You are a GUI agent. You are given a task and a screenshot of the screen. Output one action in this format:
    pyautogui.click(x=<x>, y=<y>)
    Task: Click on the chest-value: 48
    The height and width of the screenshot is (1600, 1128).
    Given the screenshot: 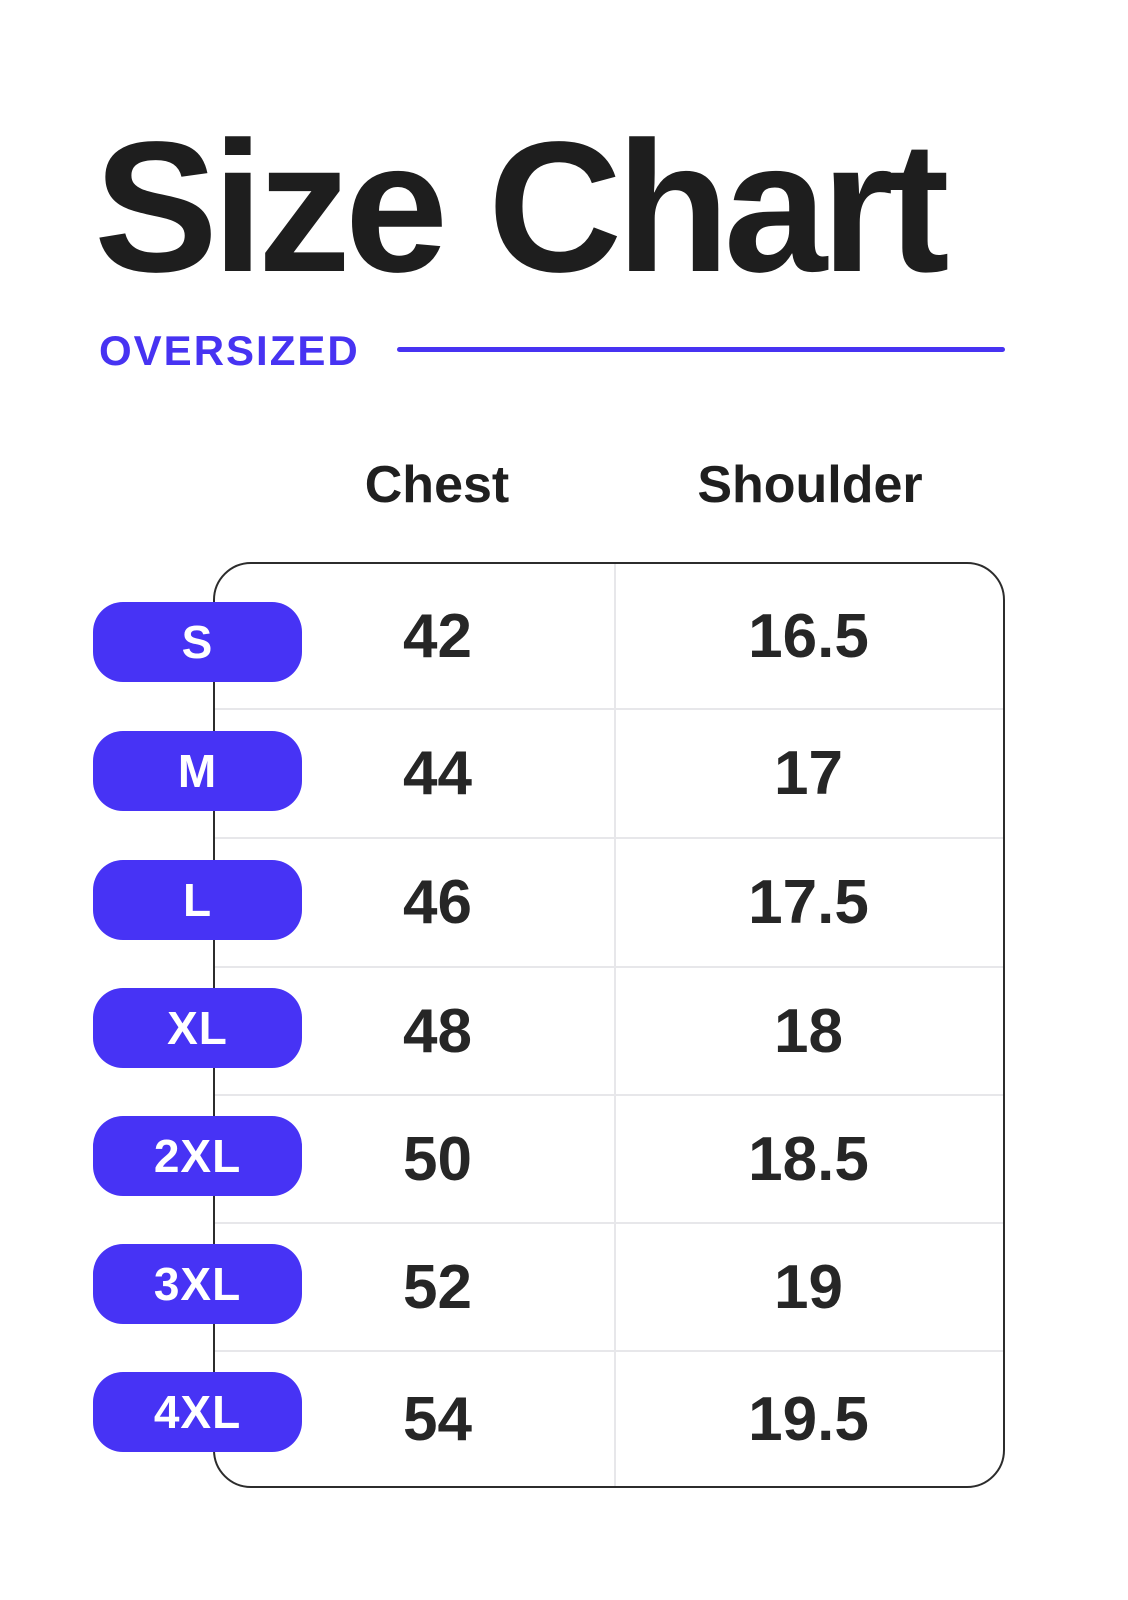 What is the action you would take?
    pyautogui.click(x=437, y=1031)
    